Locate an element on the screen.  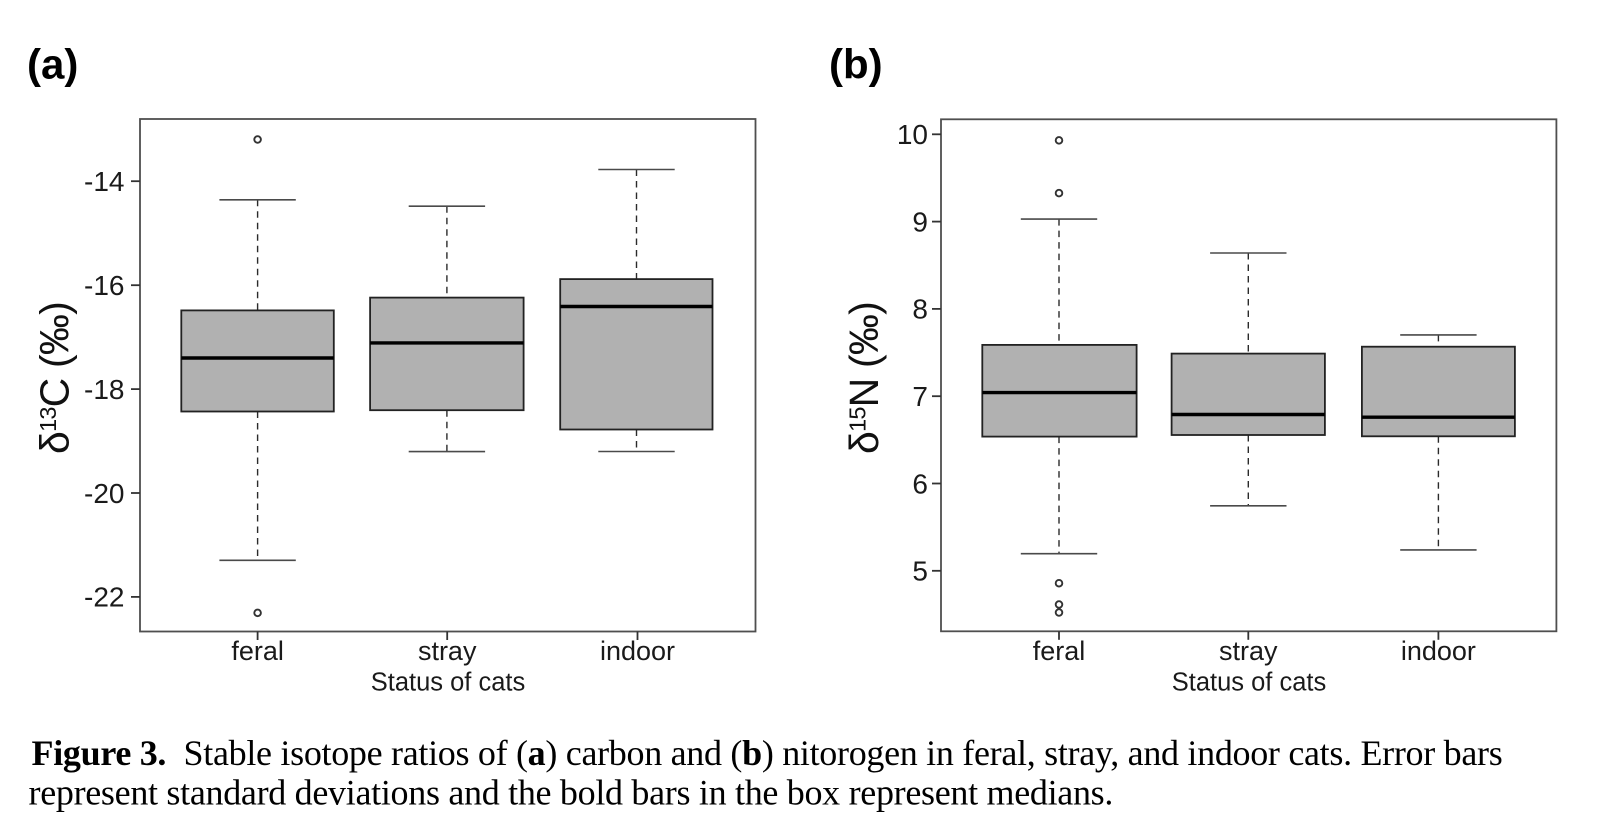
svg-text: -22 is located at coordinates (104, 597).